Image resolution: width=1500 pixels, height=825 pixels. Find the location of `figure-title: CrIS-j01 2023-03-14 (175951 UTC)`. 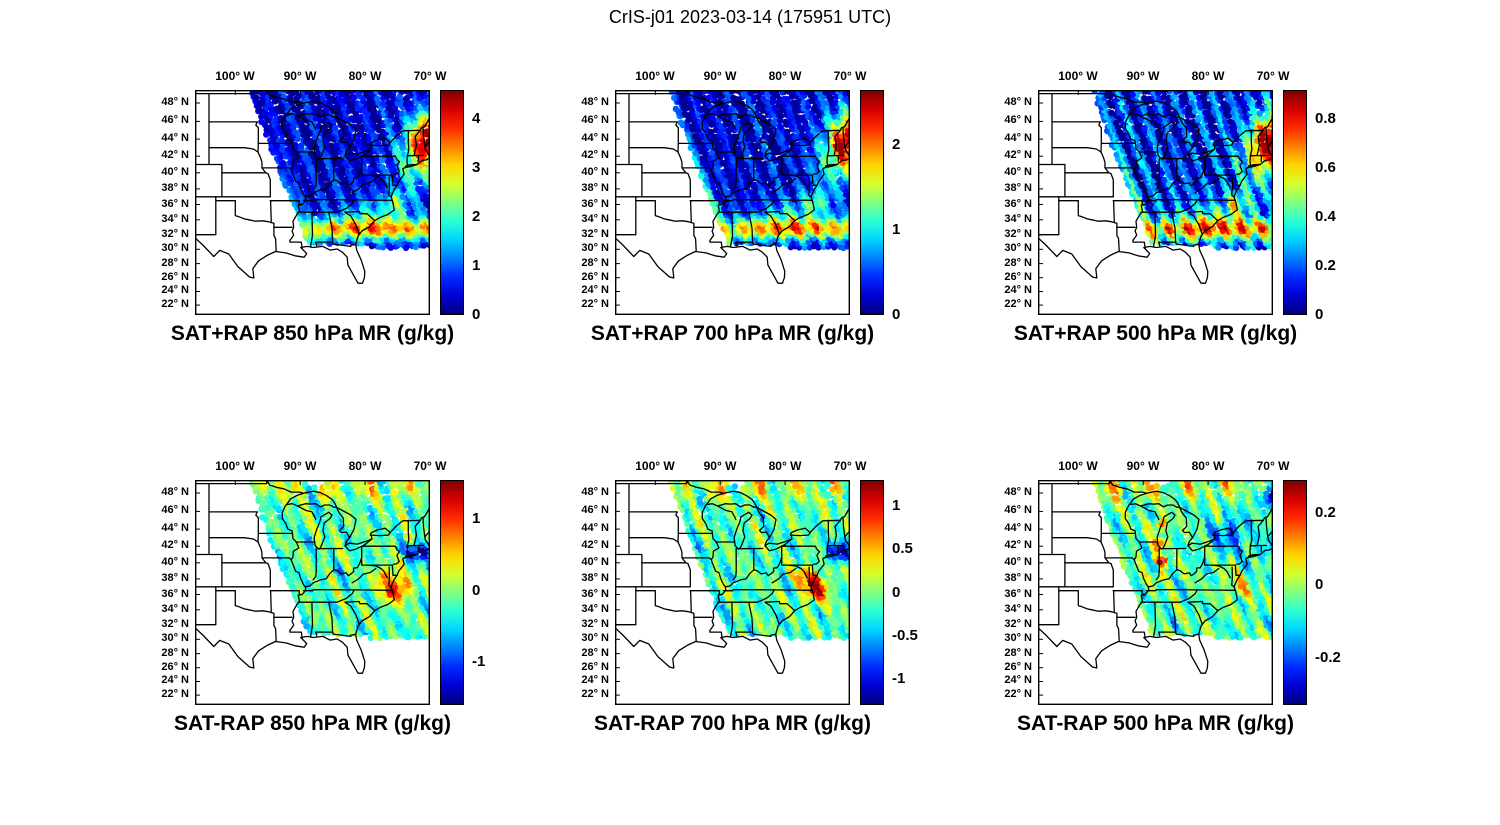

figure-title: CrIS-j01 2023-03-14 (175951 UTC) is located at coordinates (750, 17).